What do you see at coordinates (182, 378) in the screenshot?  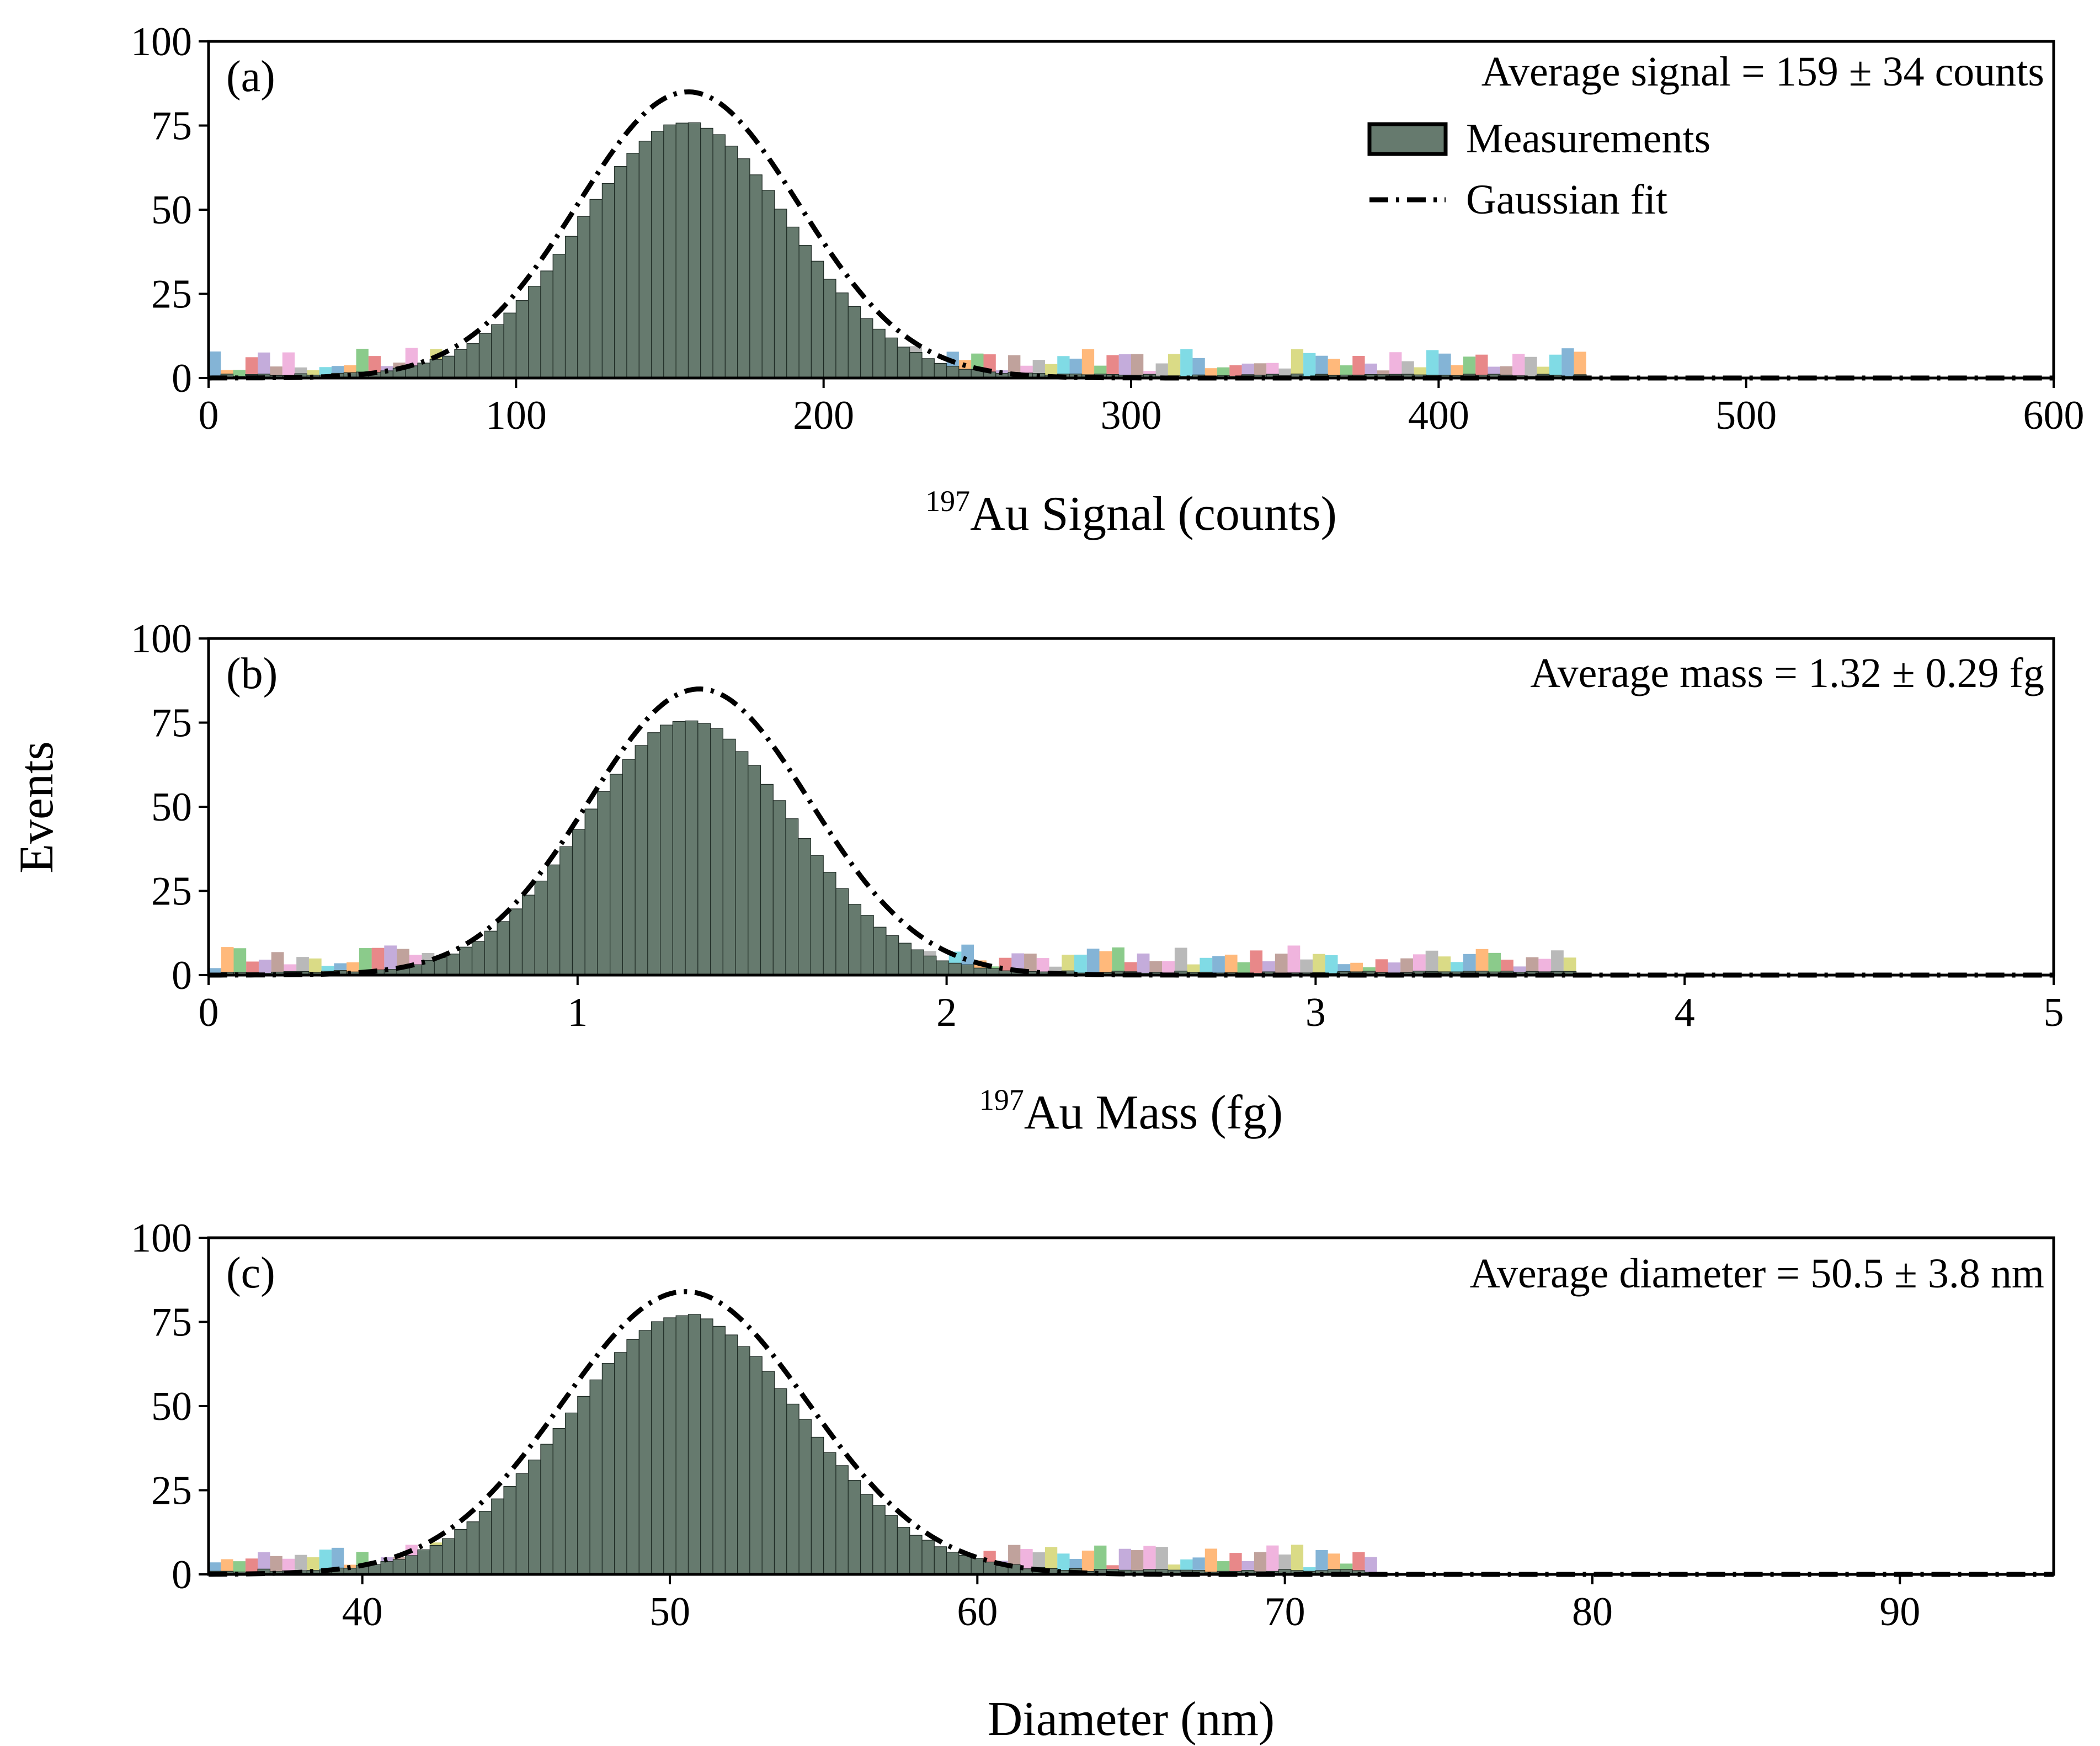 I see `panel-a-y-tick-label: 0` at bounding box center [182, 378].